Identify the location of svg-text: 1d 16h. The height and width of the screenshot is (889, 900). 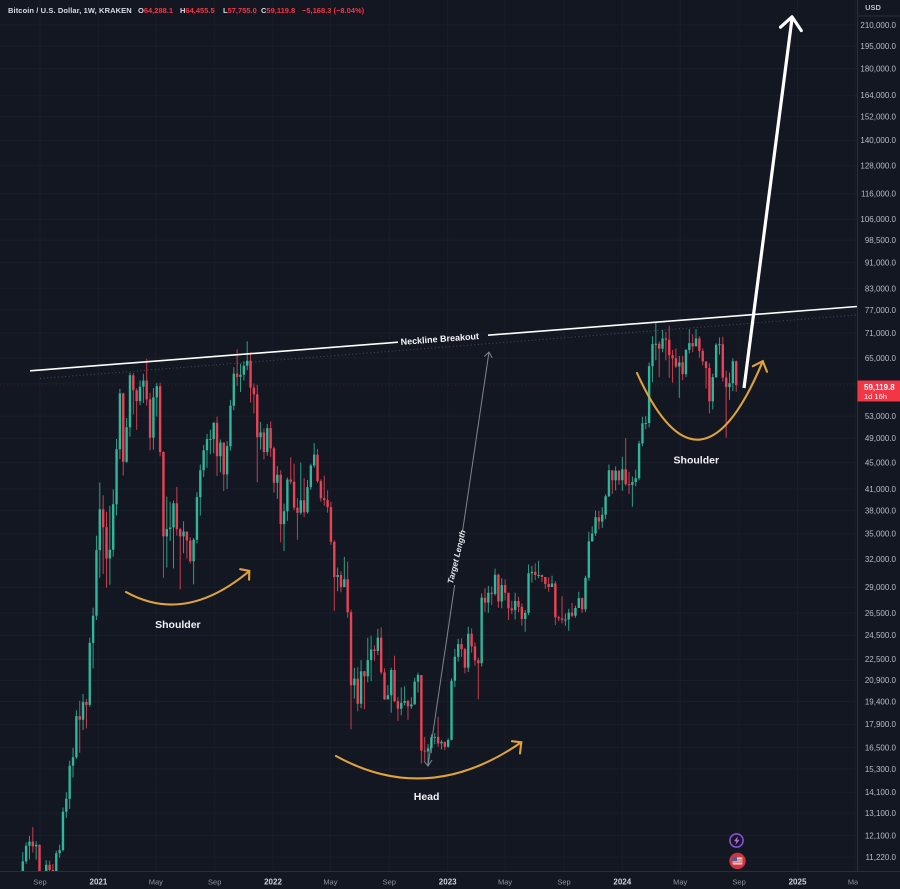
(875, 396).